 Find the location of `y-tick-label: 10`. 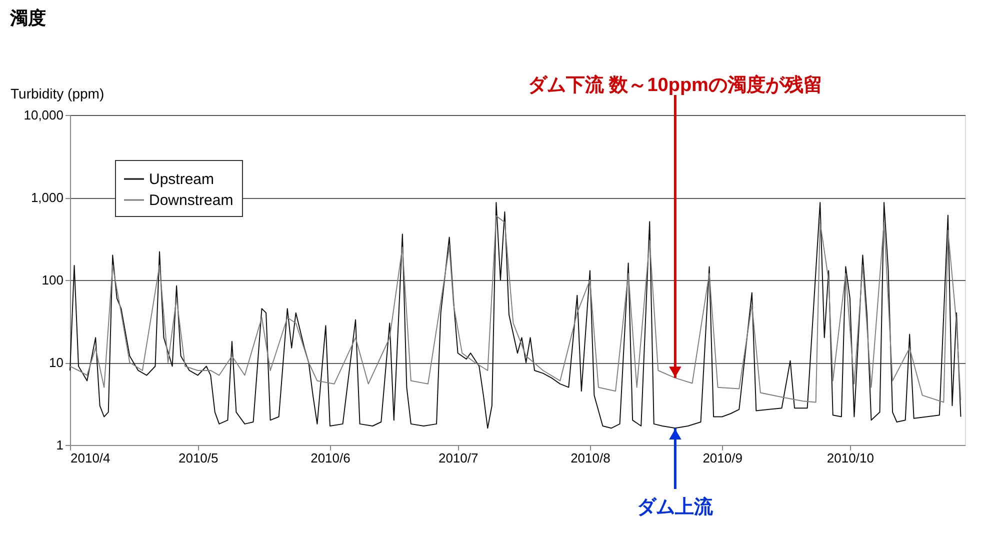

y-tick-label: 10 is located at coordinates (56, 362).